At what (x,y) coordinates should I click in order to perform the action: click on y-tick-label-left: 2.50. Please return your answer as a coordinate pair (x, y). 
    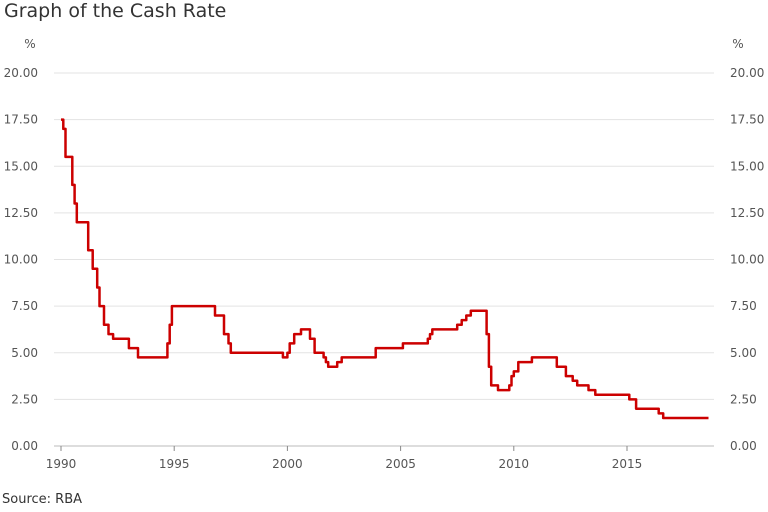
    Looking at the image, I should click on (24, 399).